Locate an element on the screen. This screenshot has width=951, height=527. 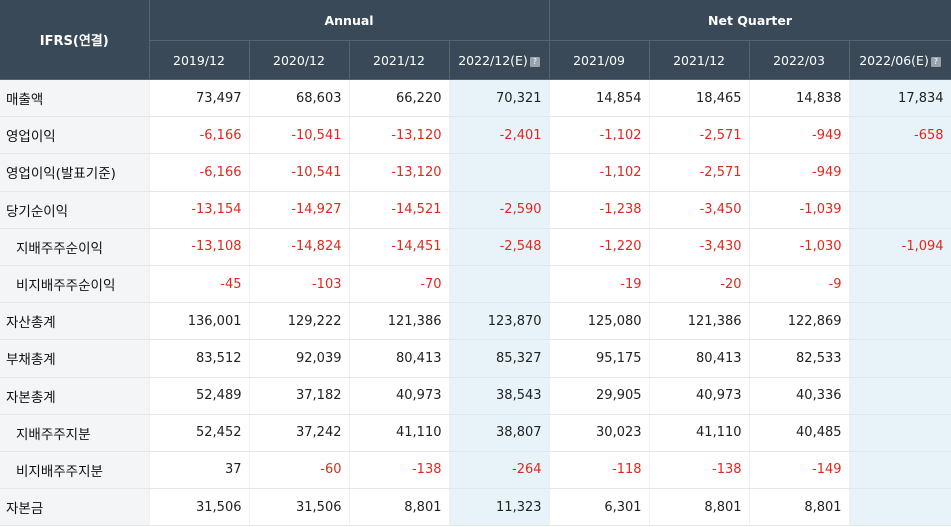
period-header: 2022/12(E)? is located at coordinates (499, 60).